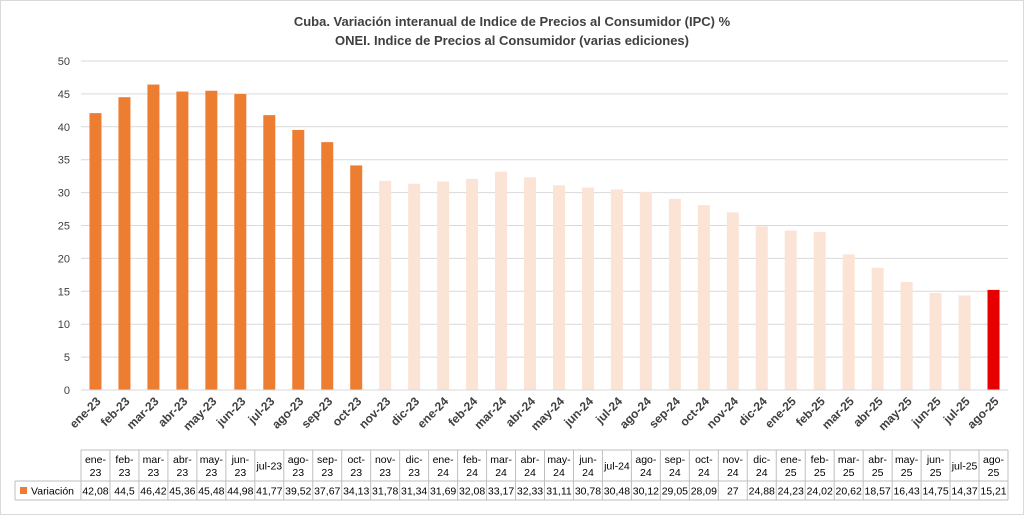 This screenshot has height=515, width=1024. What do you see at coordinates (490, 413) in the screenshot?
I see `x-tick-label: mar-24` at bounding box center [490, 413].